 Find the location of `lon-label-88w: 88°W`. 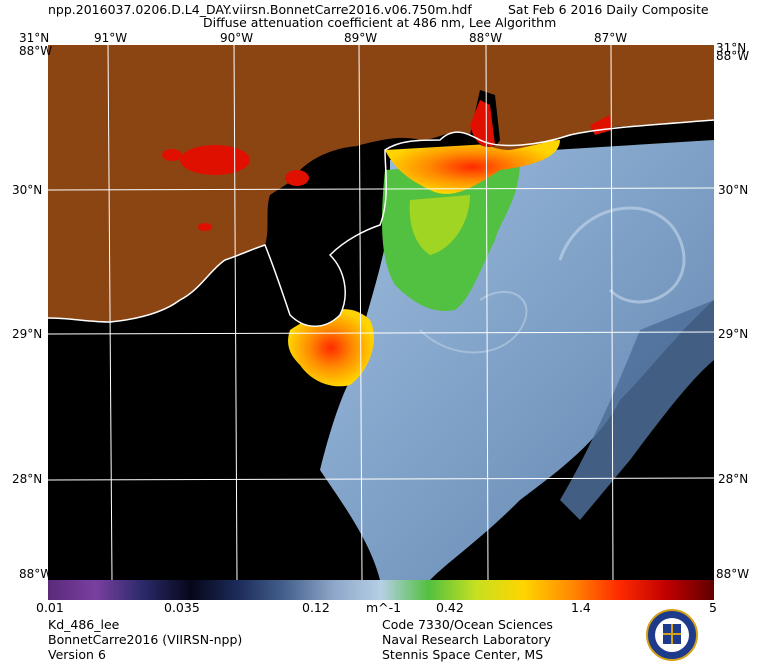

lon-label-88w: 88°W is located at coordinates (486, 38).